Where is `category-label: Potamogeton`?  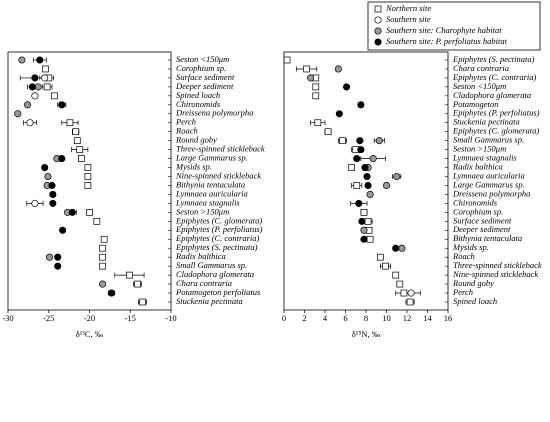 category-label: Potamogeton is located at coordinates (475, 104).